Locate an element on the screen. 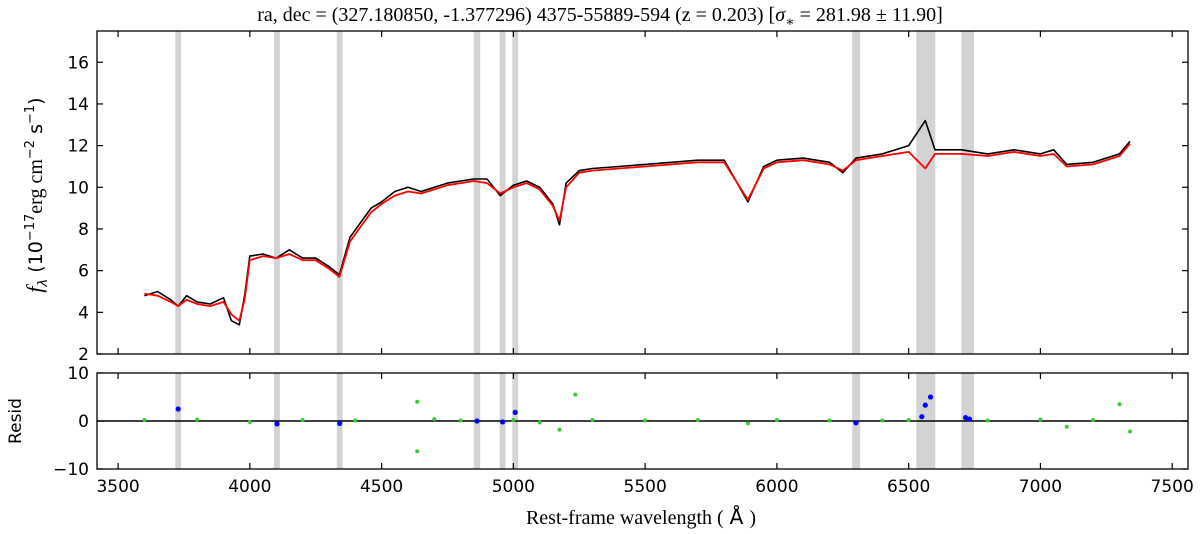  x-tick: 3500 is located at coordinates (118, 435).